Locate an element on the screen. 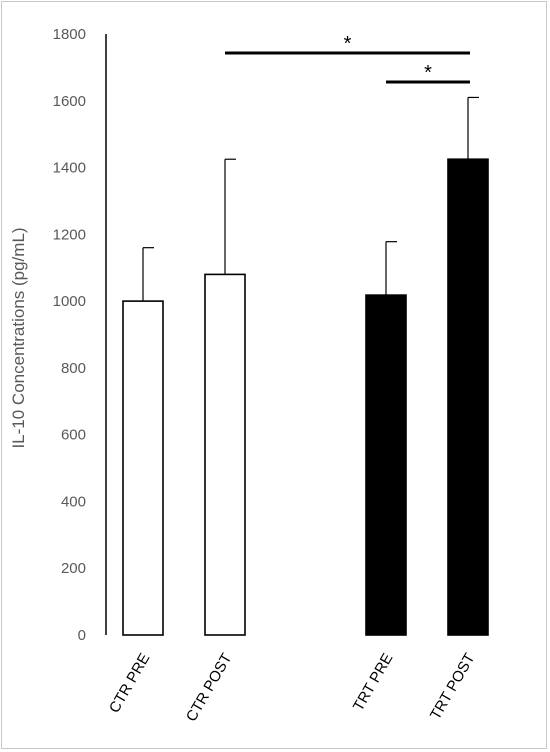 The width and height of the screenshot is (550, 752). y-tick-label: 600 is located at coordinates (73, 435).